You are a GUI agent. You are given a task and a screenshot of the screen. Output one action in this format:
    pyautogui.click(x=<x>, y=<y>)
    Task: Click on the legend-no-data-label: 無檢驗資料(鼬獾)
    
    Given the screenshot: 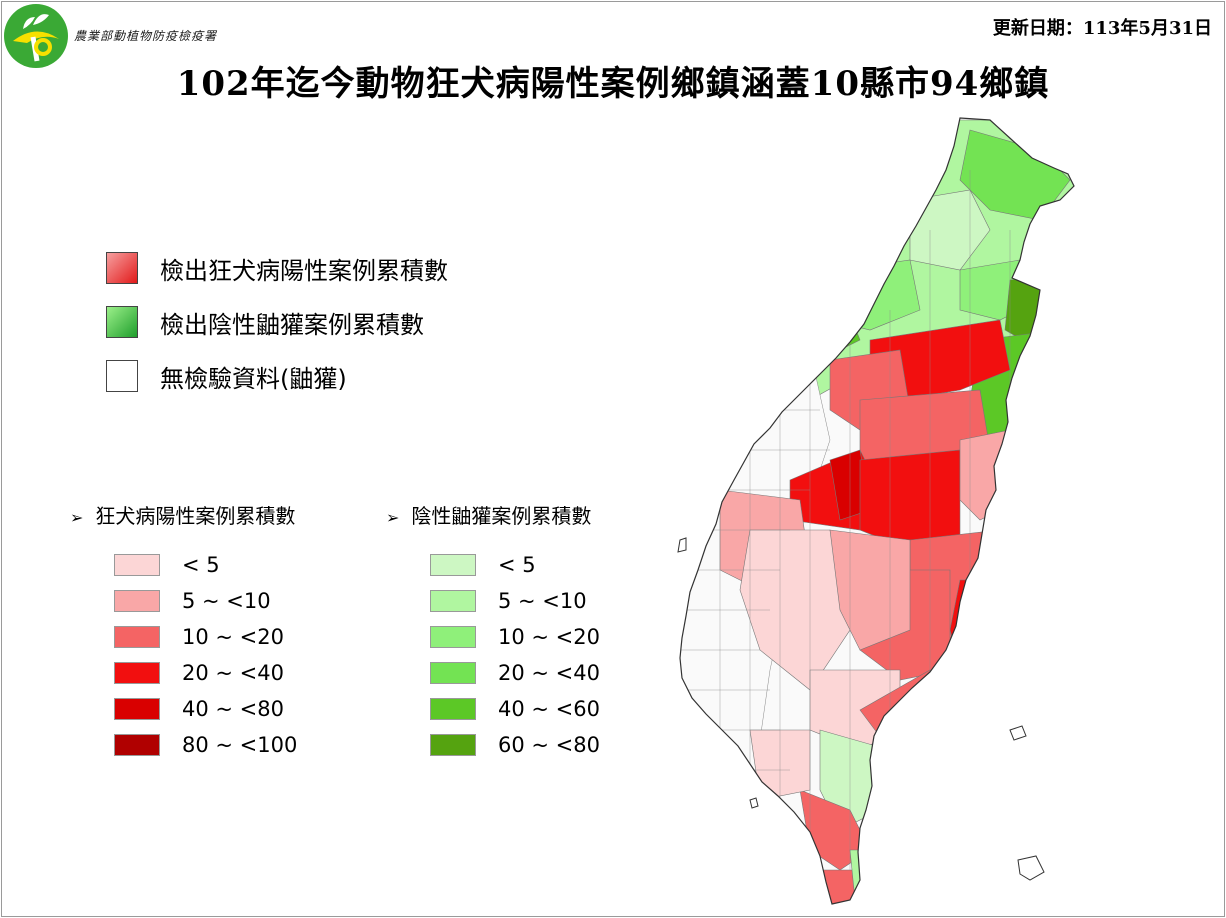 What is the action you would take?
    pyautogui.click(x=253, y=378)
    